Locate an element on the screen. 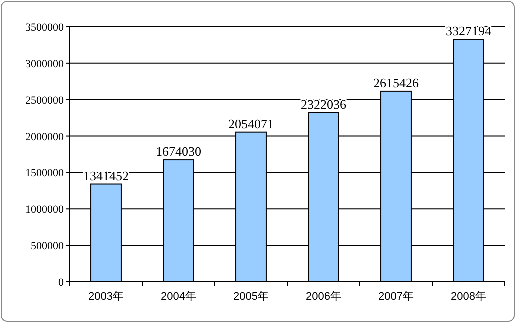 The image size is (516, 323). y-tick-label: 0 is located at coordinates (61, 283).